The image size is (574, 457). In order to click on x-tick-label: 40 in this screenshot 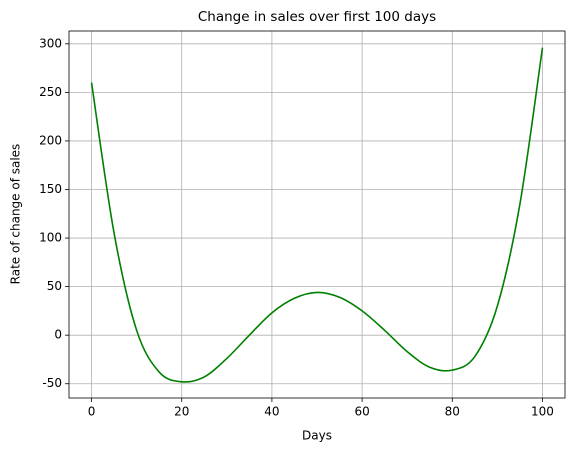, I will do `click(271, 412)`.